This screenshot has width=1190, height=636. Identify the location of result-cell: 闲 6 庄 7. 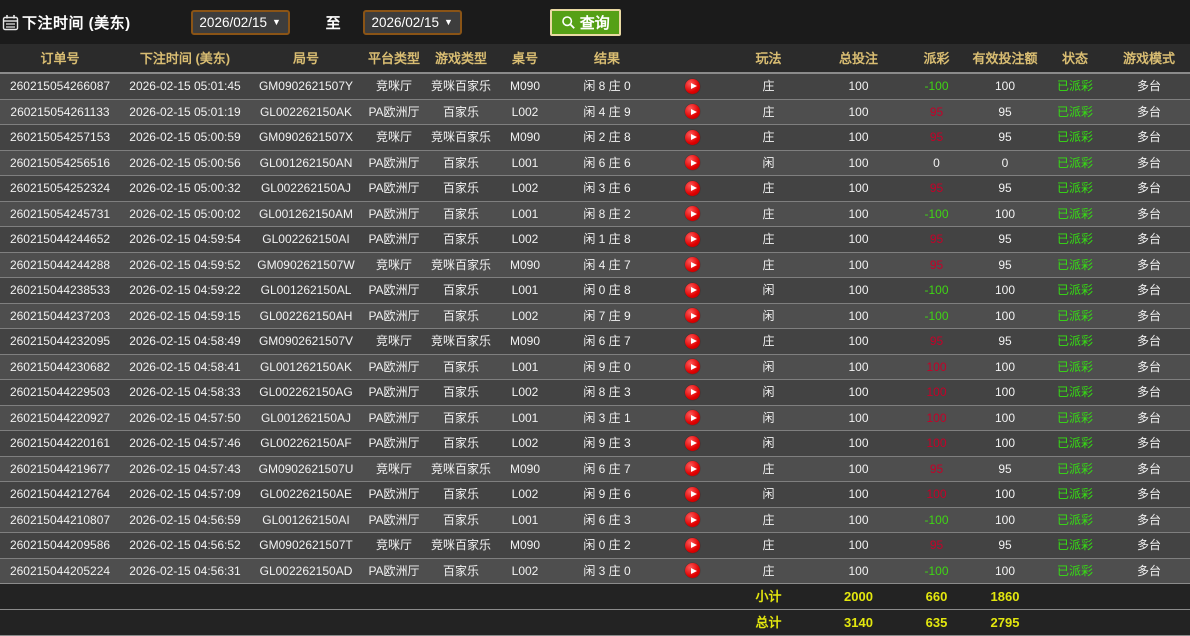
(607, 341).